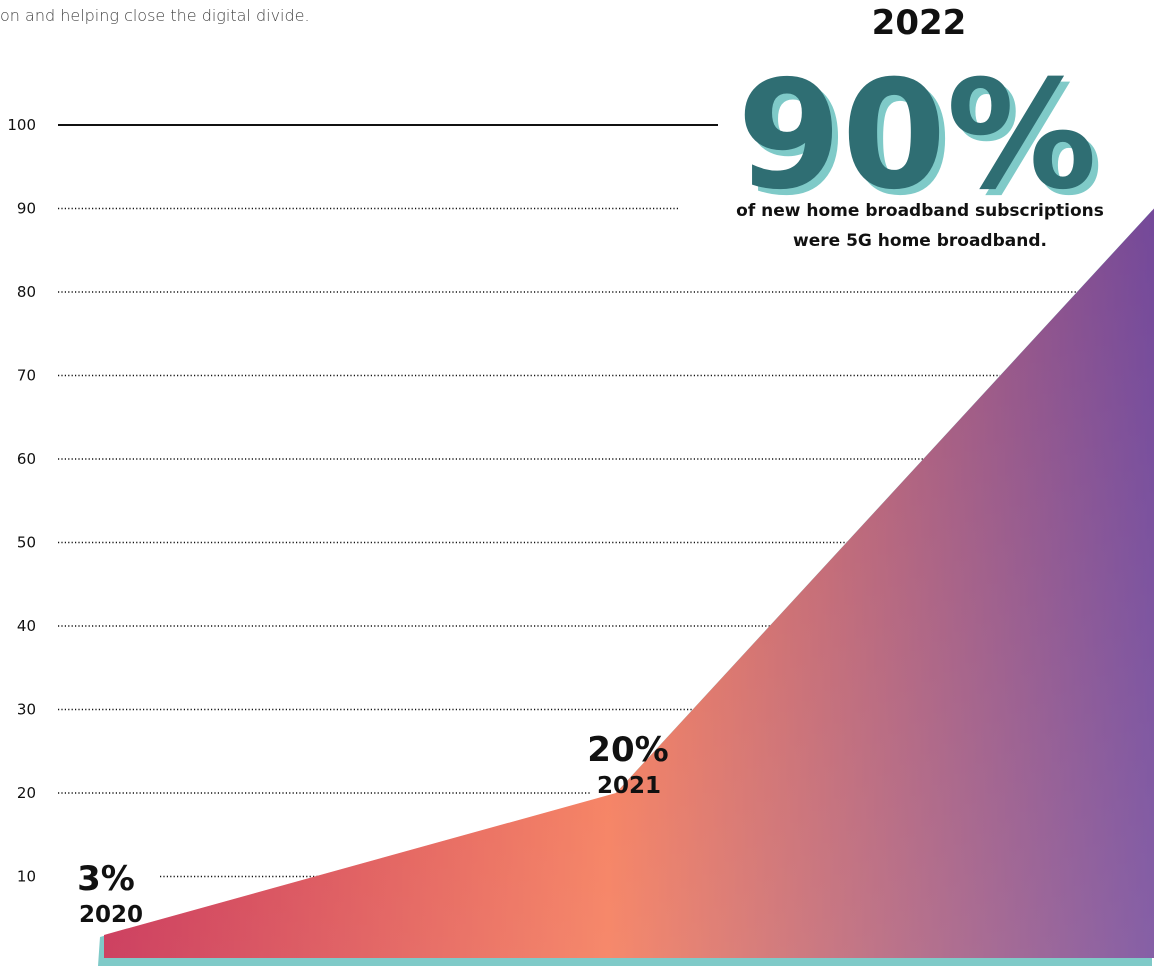  I want to click on annotation-year: 2022, so click(919, 23).